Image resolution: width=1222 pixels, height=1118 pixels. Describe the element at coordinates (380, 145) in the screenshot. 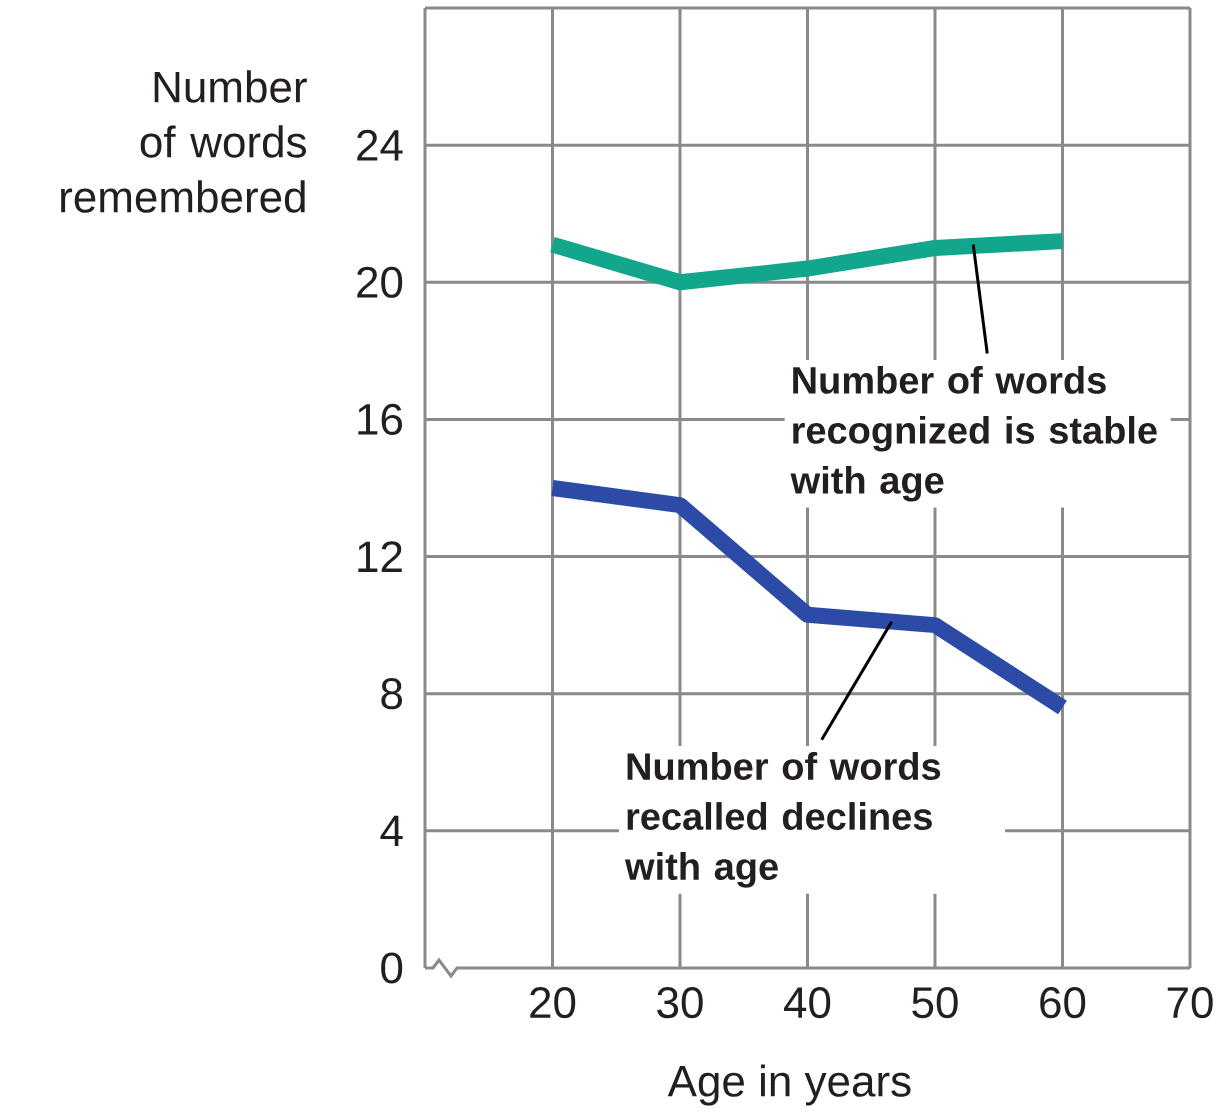

I see `y-tick-label: 24` at that location.